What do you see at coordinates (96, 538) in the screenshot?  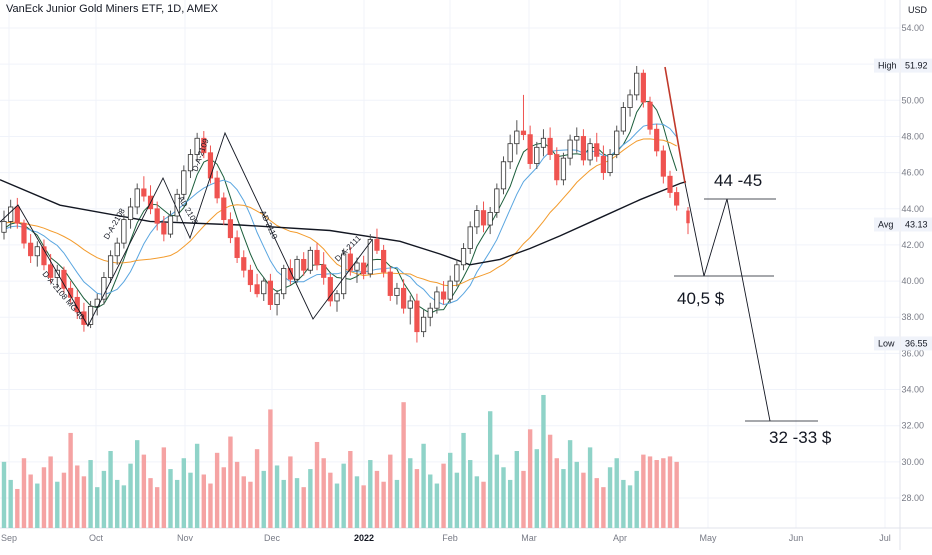 I see `x-tick-label: Oct` at bounding box center [96, 538].